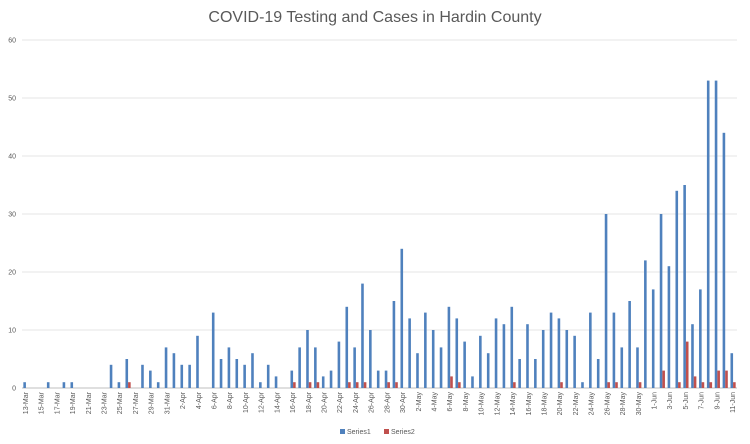 The image size is (750, 444). I want to click on y-tick-label: 10, so click(12, 331).